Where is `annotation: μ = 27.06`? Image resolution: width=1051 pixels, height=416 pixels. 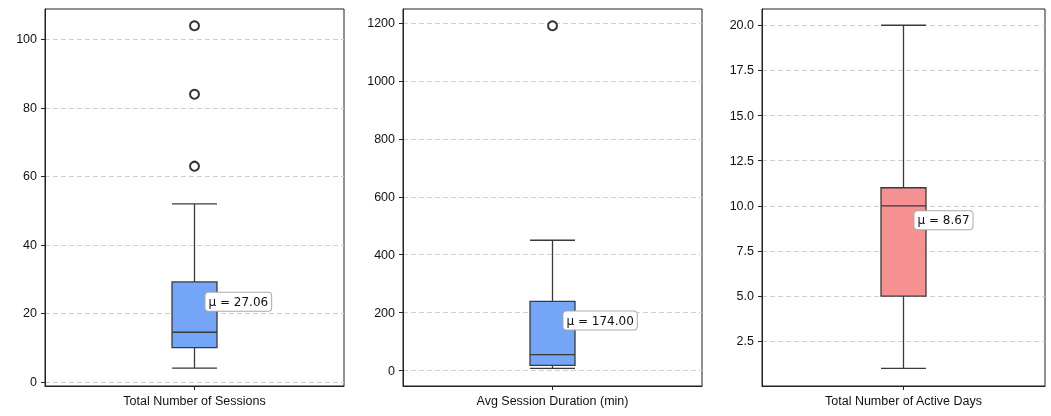 annotation: μ = 27.06 is located at coordinates (238, 301).